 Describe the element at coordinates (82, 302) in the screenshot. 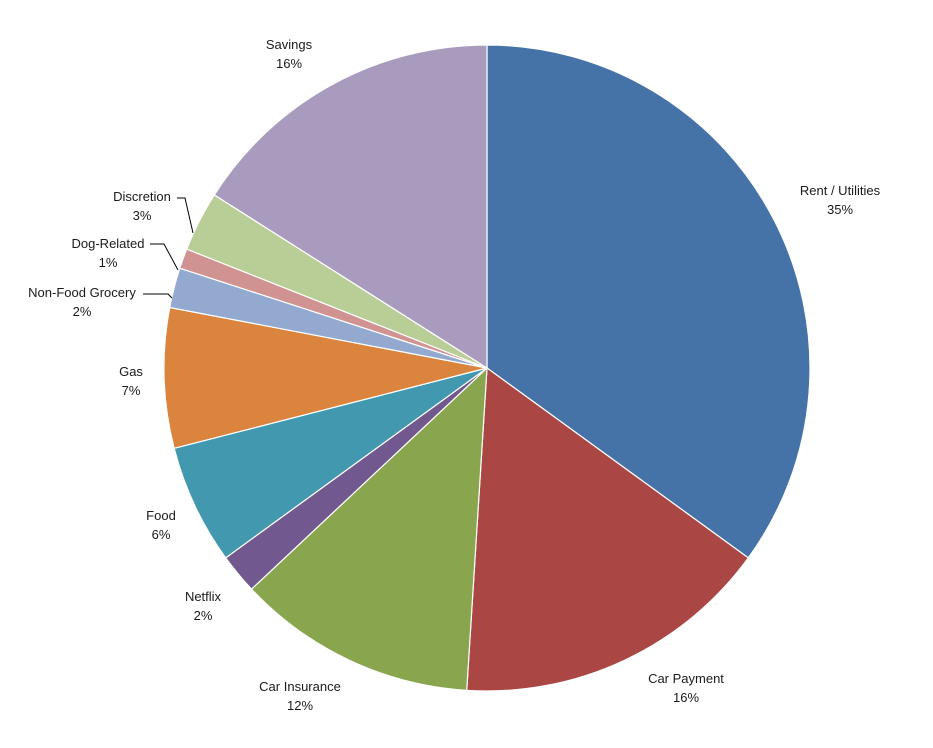

I see `data-label-non-food-grocery: Non-Food Grocery 2%` at that location.